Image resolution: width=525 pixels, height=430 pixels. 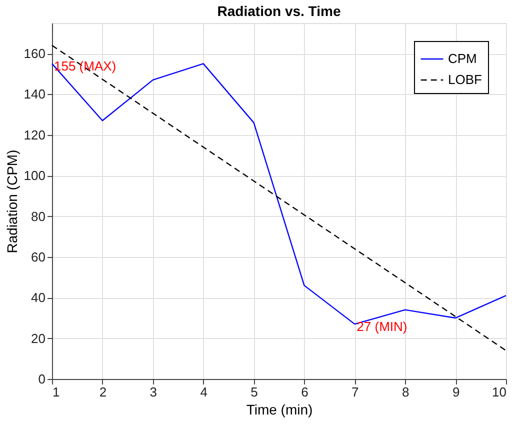 What do you see at coordinates (406, 392) in the screenshot?
I see `x-tick-label: 8` at bounding box center [406, 392].